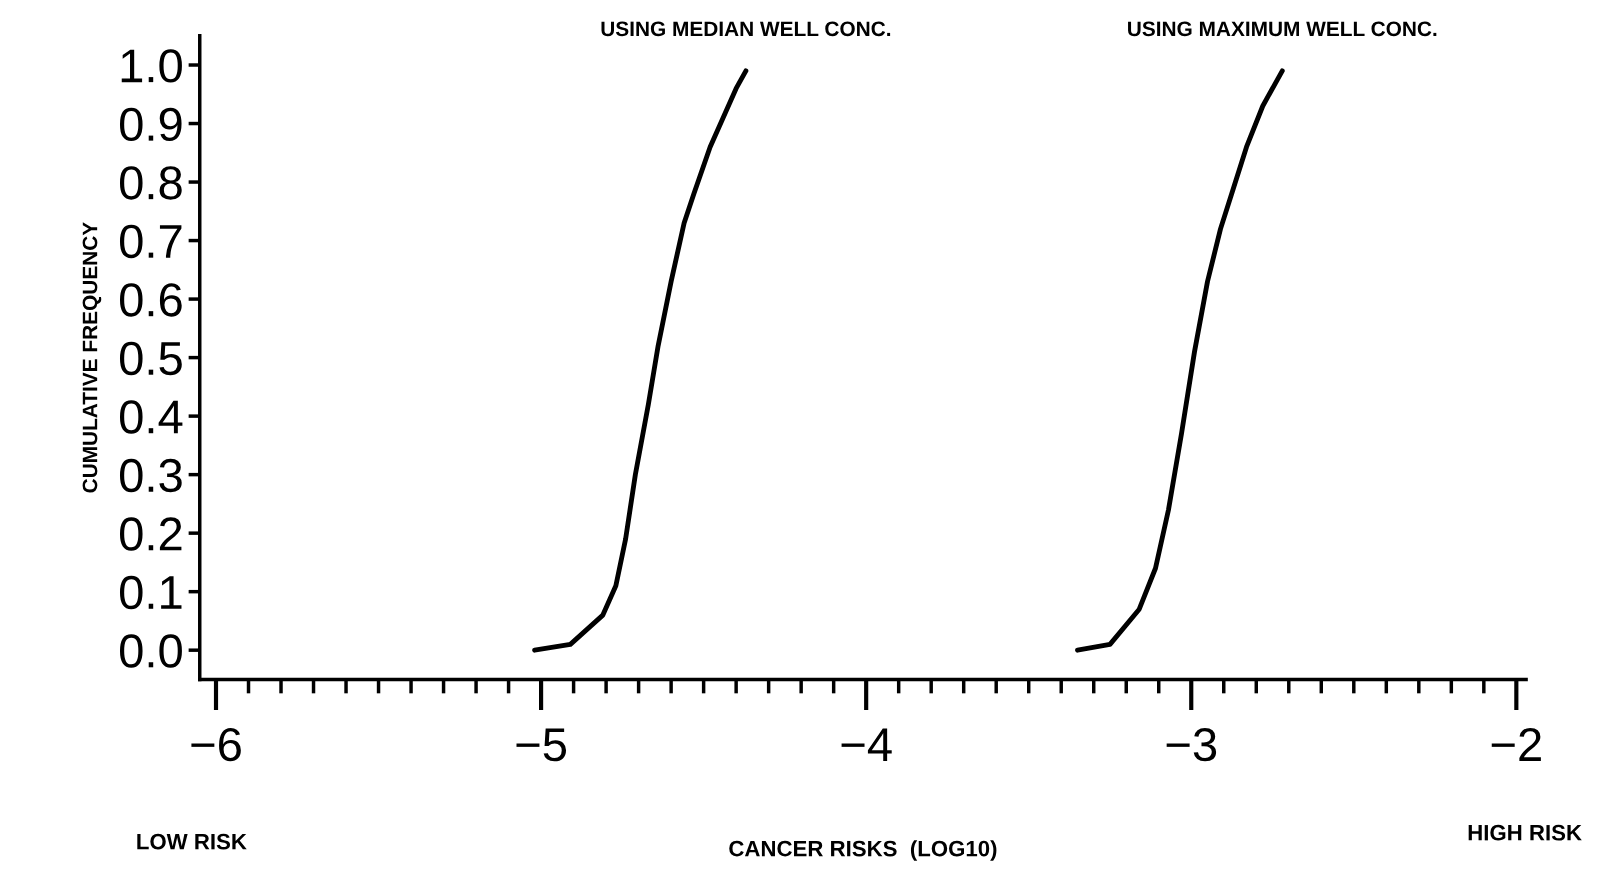 This screenshot has height=894, width=1598. I want to click on x-tick-label: −5, so click(541, 745).